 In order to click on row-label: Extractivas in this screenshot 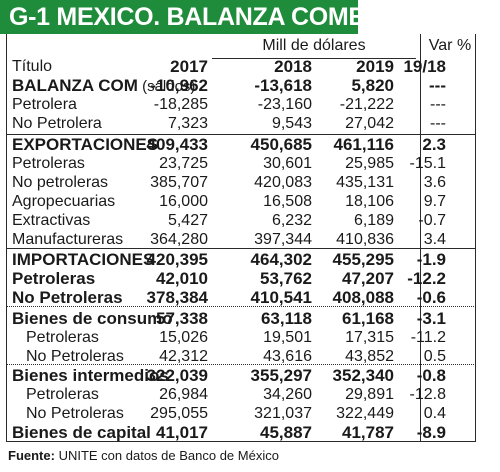, I will do `click(51, 220)`.